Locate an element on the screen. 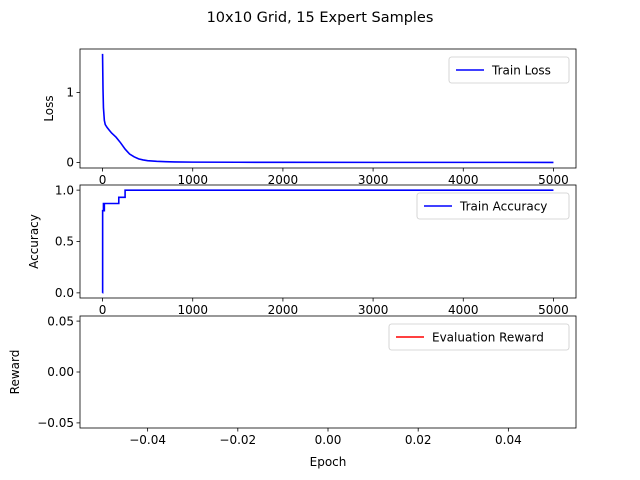 Image resolution: width=640 pixels, height=480 pixels. legend-3: Evaluation Reward is located at coordinates (479, 337).